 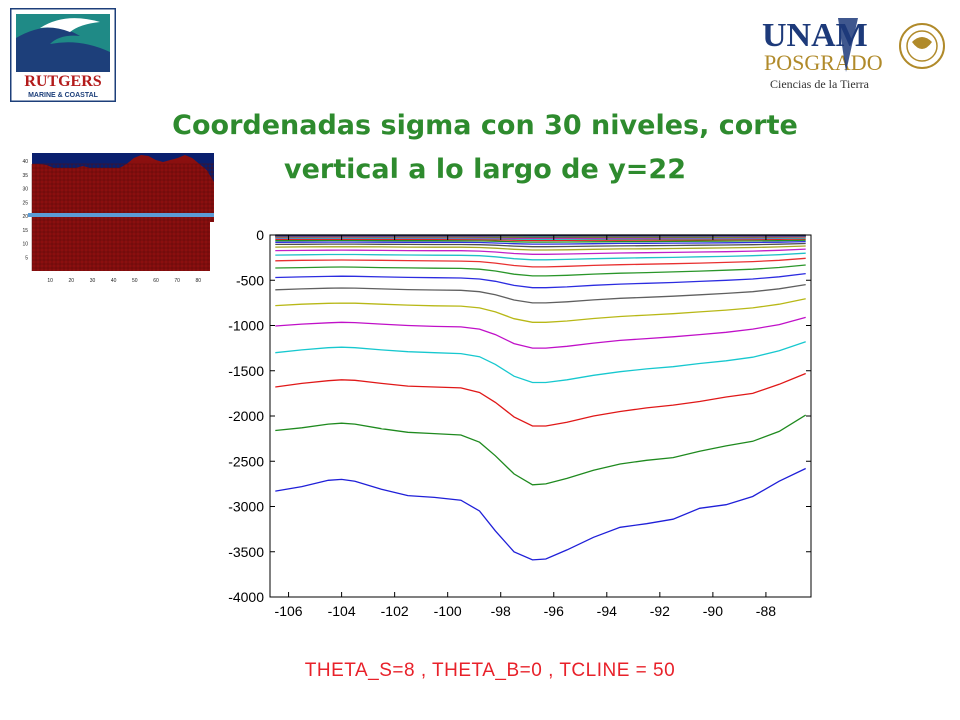 What do you see at coordinates (246, 326) in the screenshot?
I see `y-tick-label: -1000` at bounding box center [246, 326].